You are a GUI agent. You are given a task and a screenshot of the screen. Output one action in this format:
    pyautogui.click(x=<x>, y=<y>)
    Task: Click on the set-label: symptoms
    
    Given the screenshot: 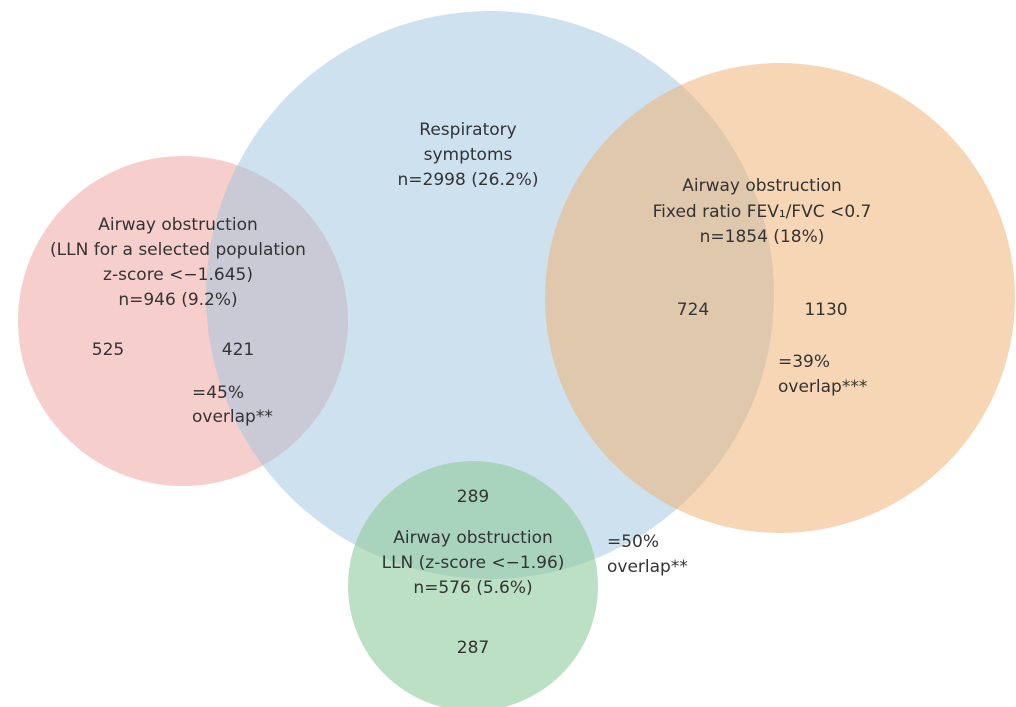 What is the action you would take?
    pyautogui.click(x=468, y=155)
    